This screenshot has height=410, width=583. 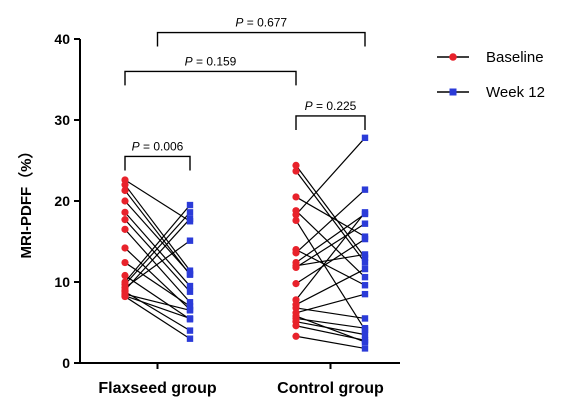 What do you see at coordinates (211, 61) in the screenshot?
I see `p-value-label: P = 0.159` at bounding box center [211, 61].